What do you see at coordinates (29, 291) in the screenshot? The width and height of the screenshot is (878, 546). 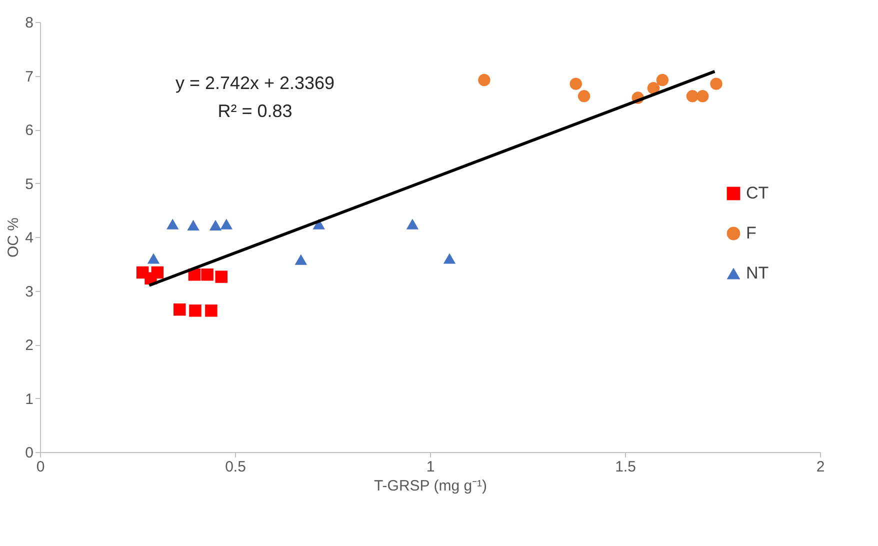 I see `y-tick-label: 3` at bounding box center [29, 291].